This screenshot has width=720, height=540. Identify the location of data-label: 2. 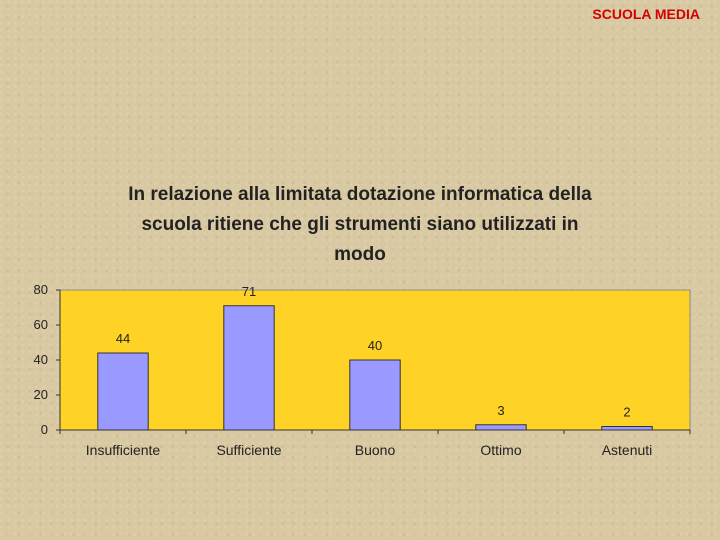
(626, 412).